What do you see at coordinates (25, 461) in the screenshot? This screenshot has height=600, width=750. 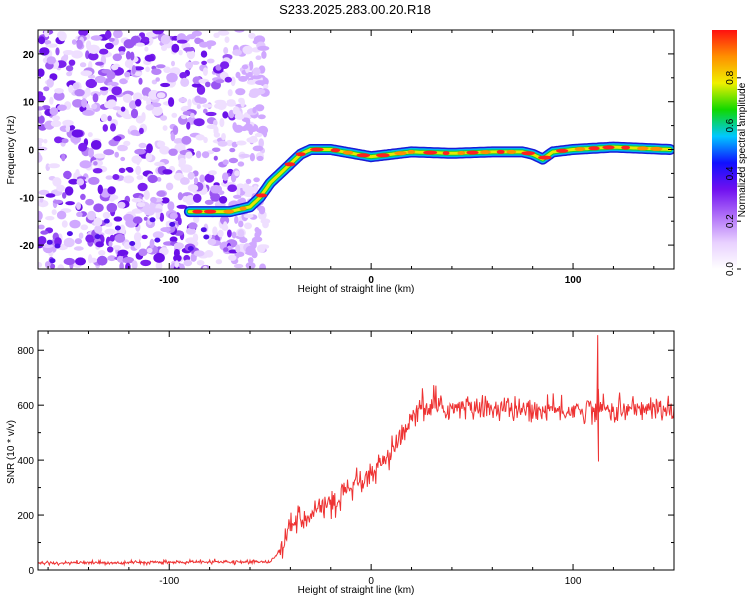 I see `y-tick-label: 400` at bounding box center [25, 461].